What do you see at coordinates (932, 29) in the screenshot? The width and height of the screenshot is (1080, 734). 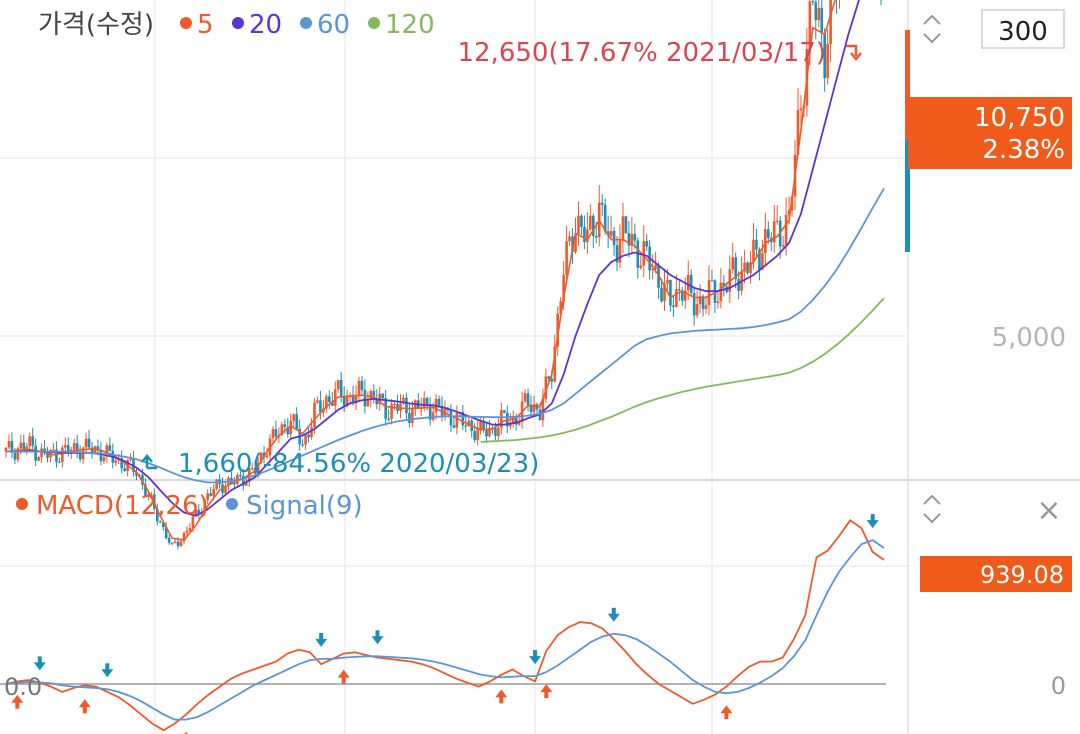 I see `expand-collapse-icon` at bounding box center [932, 29].